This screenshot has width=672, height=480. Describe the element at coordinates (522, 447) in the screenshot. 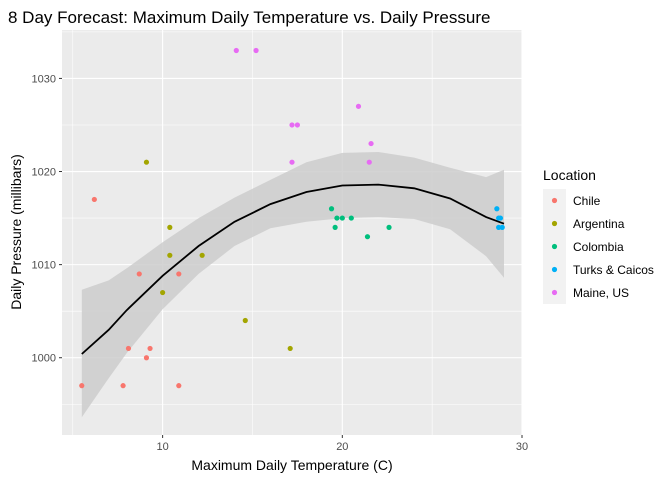

I see `x-tick-label: 30` at that location.